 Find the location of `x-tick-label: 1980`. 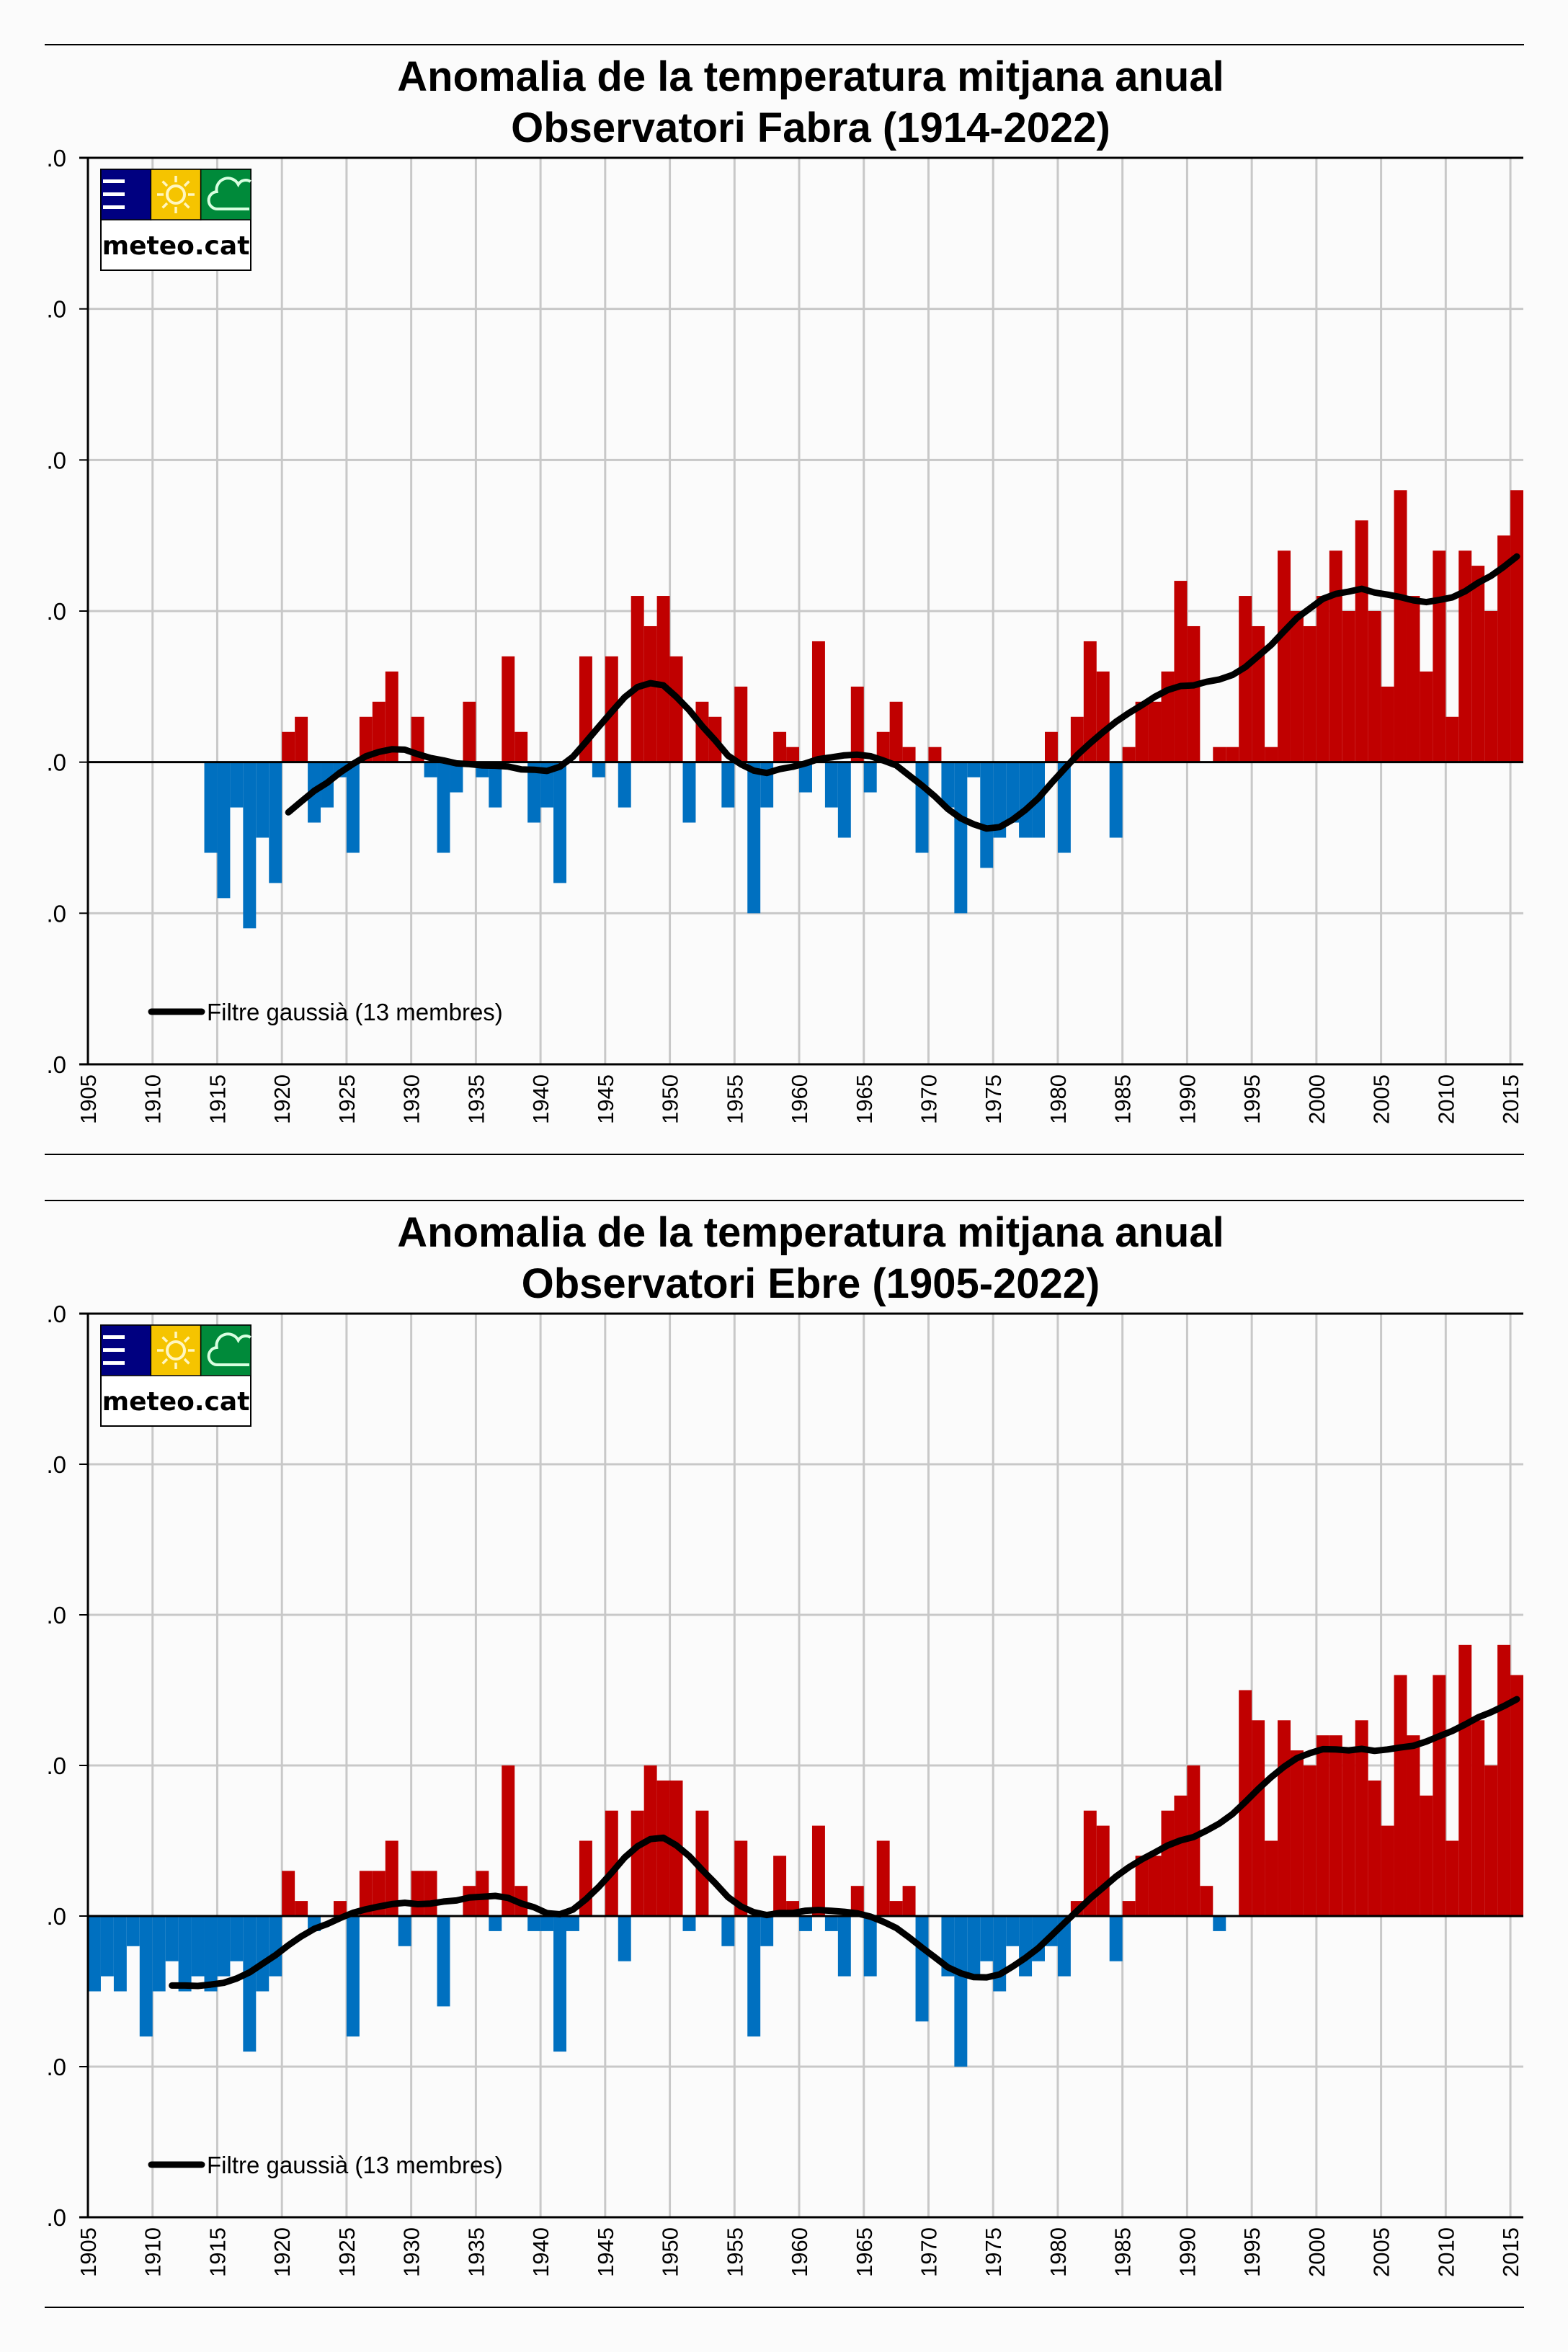

x-tick-label: 1980 is located at coordinates (1058, 2252).